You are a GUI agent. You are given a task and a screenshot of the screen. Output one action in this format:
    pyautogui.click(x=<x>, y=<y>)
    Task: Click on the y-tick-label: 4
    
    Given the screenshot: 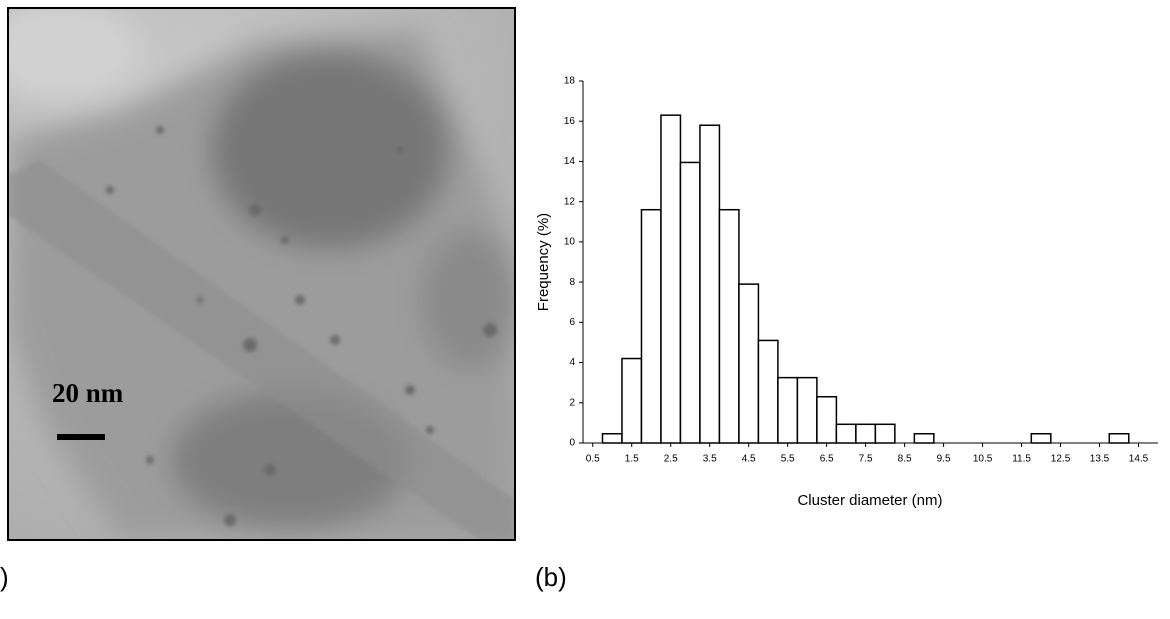 What is the action you would take?
    pyautogui.click(x=572, y=362)
    